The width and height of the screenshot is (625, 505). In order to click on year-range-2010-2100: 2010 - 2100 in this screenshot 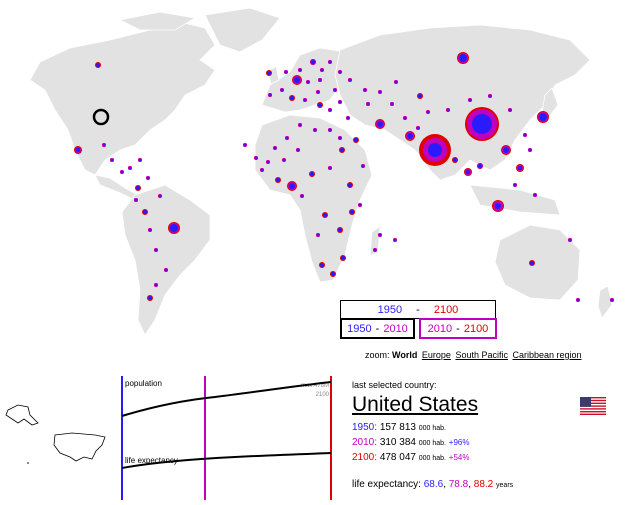, I will do `click(458, 328)`.